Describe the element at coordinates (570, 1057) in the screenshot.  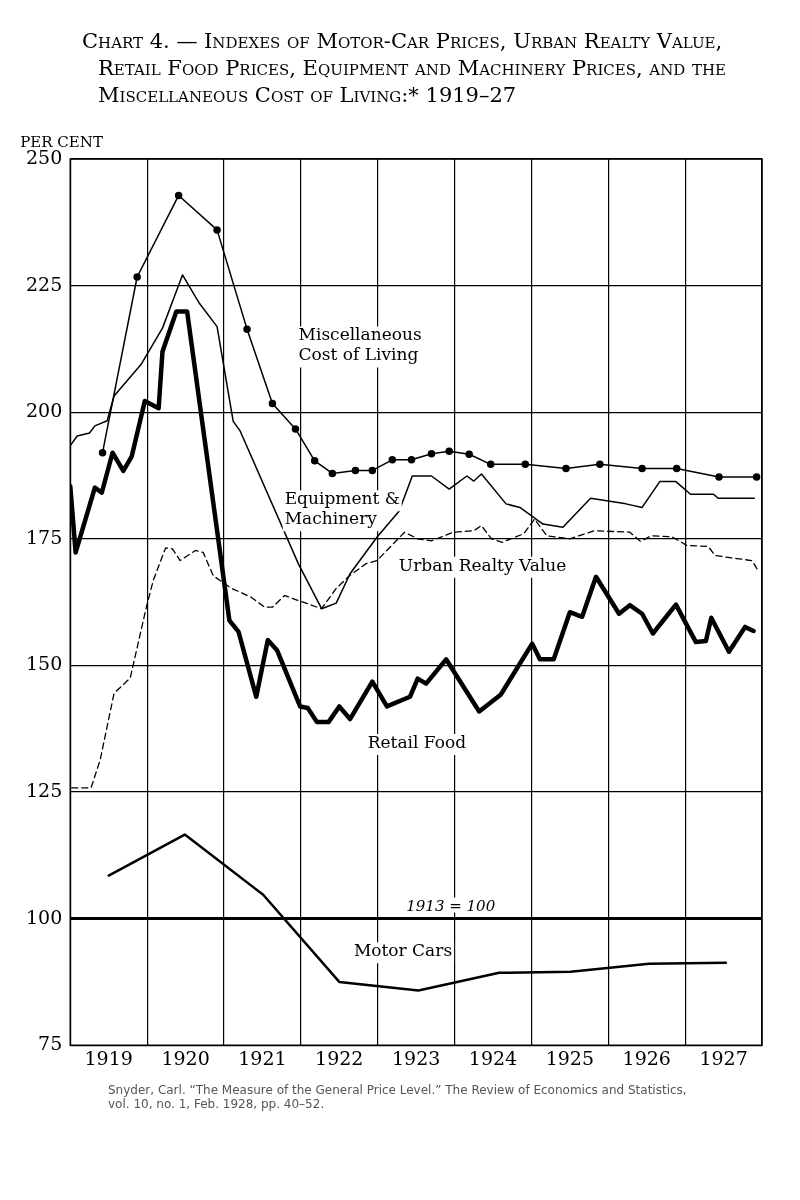
I see `x-tick-label: 1925` at that location.